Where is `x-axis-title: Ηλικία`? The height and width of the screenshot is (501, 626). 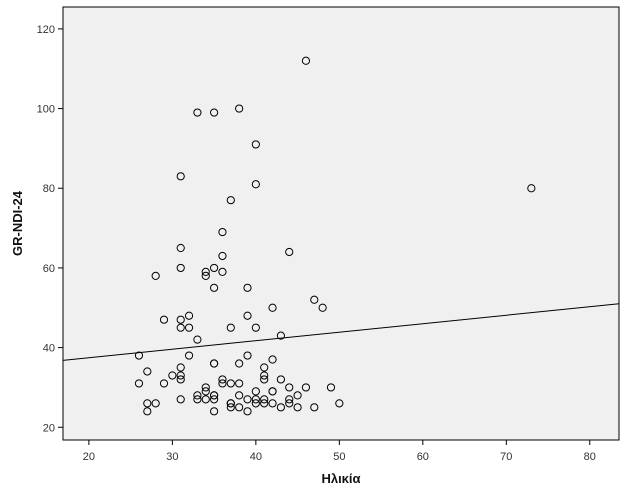 x-axis-title: Ηλικία is located at coordinates (340, 478).